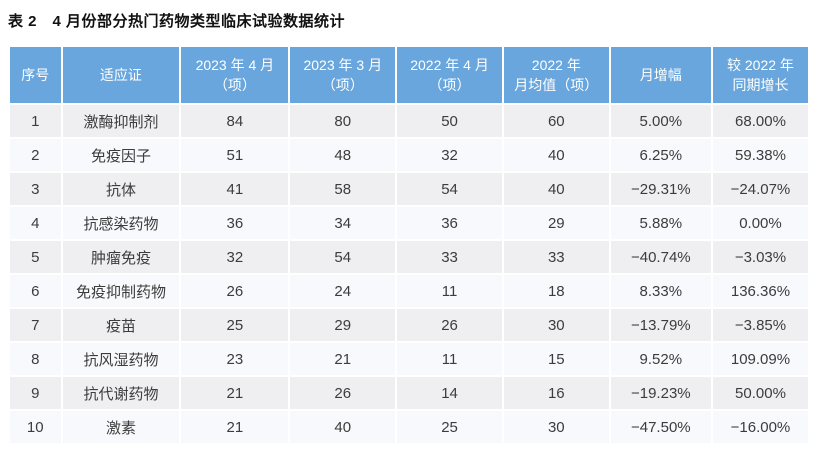  Describe the element at coordinates (760, 427) in the screenshot. I see `table-cell: −16.00%` at that location.